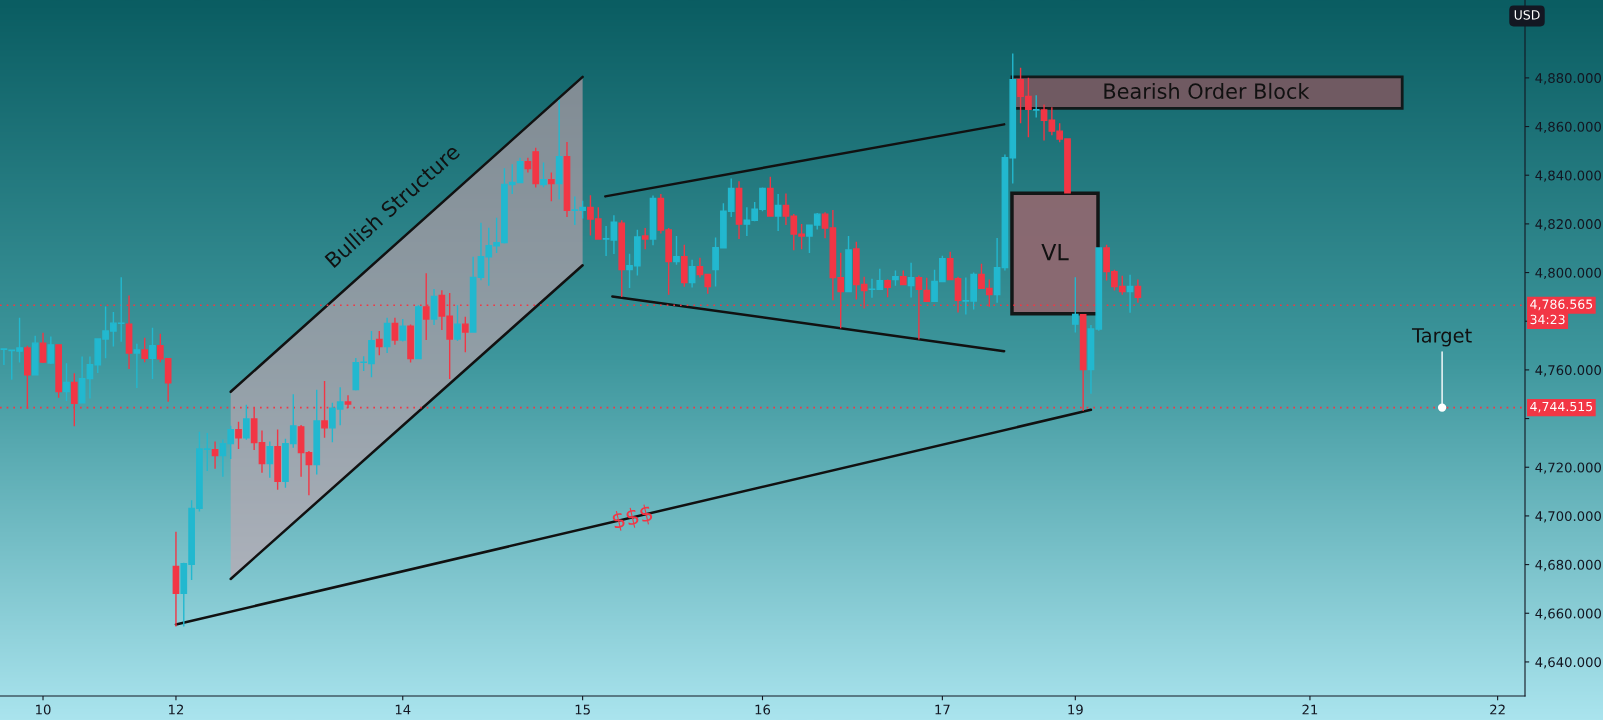 The width and height of the screenshot is (1603, 720). I want to click on y-tick-label: 4,660.000, so click(1568, 614).